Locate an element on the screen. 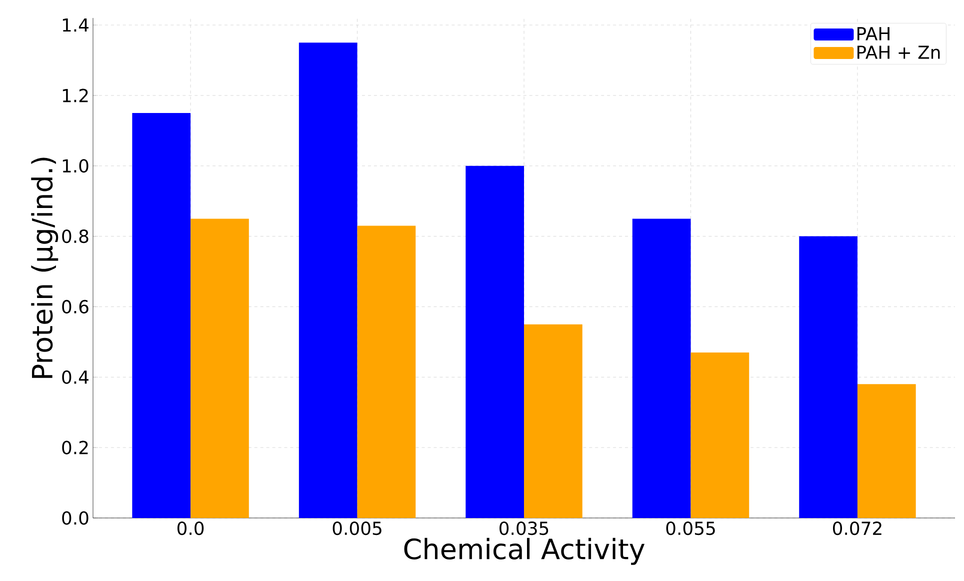 This screenshot has width=964, height=581. y-tick-label: 1.2 is located at coordinates (75, 95).